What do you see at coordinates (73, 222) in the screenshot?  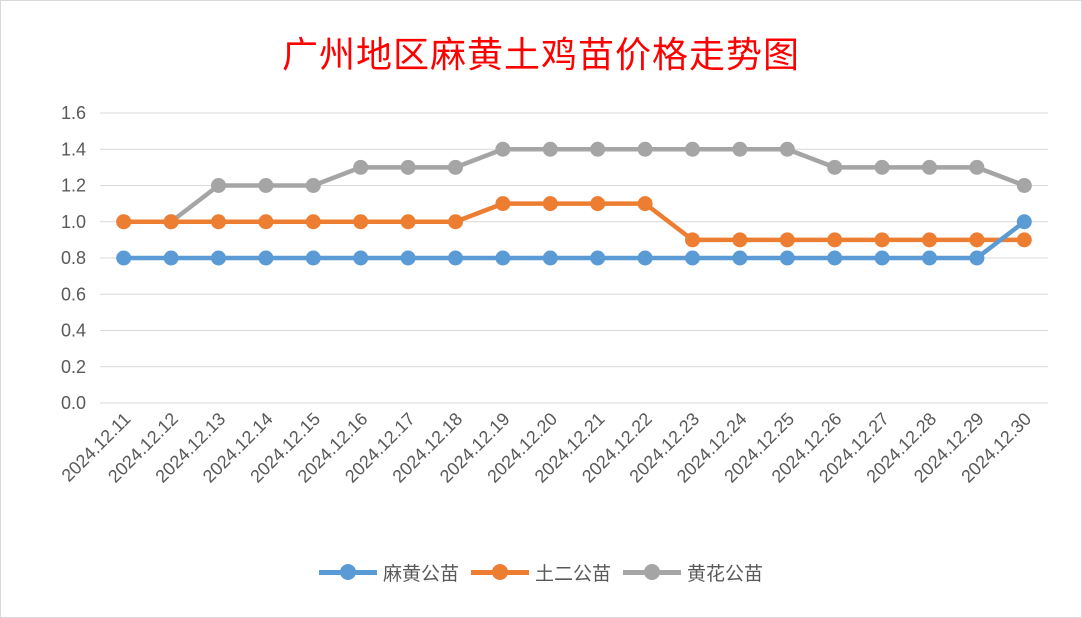 I see `y-tick-label: 1.0` at bounding box center [73, 222].